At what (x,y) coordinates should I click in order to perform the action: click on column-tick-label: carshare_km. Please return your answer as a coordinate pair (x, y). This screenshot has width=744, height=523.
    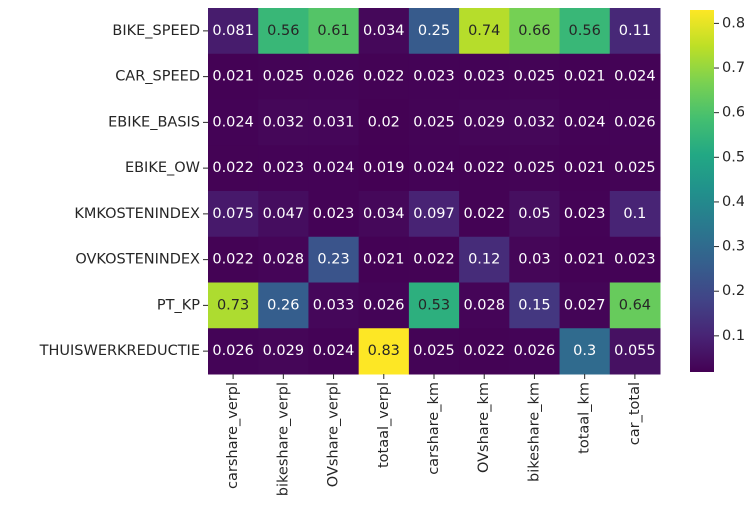
    Looking at the image, I should click on (434, 428).